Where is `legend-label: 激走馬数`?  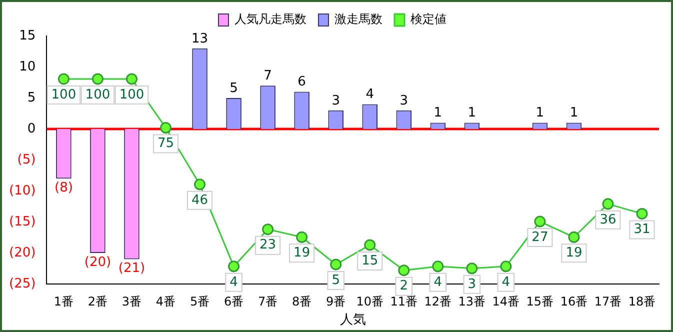
legend-label: 激走馬数 is located at coordinates (358, 19).